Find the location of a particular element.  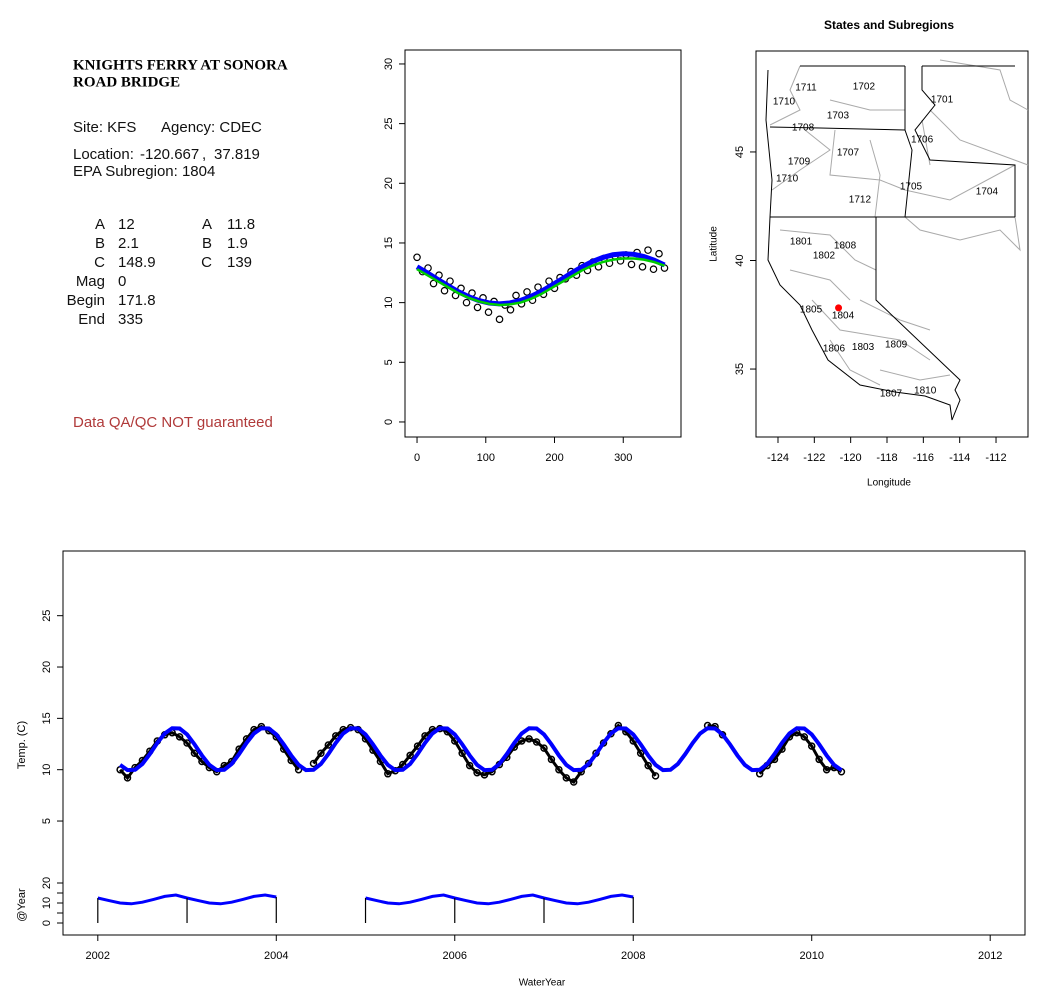

region-label: 1809 is located at coordinates (896, 345).